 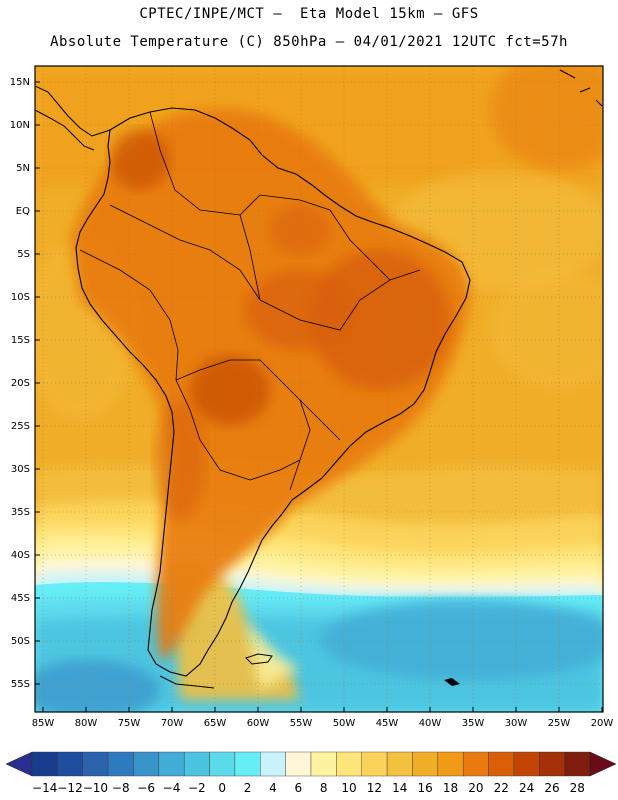 What do you see at coordinates (344, 723) in the screenshot?
I see `lon-label-50w: 50W` at bounding box center [344, 723].